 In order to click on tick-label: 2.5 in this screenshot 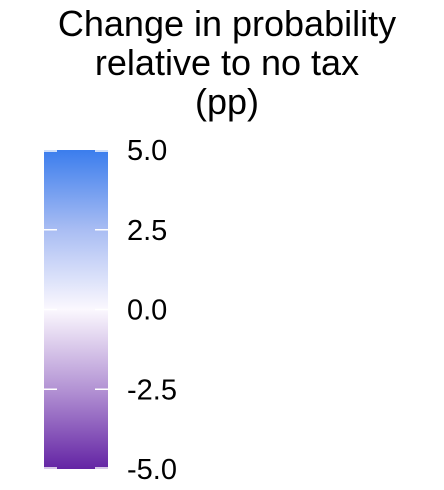, I will do `click(147, 231)`.